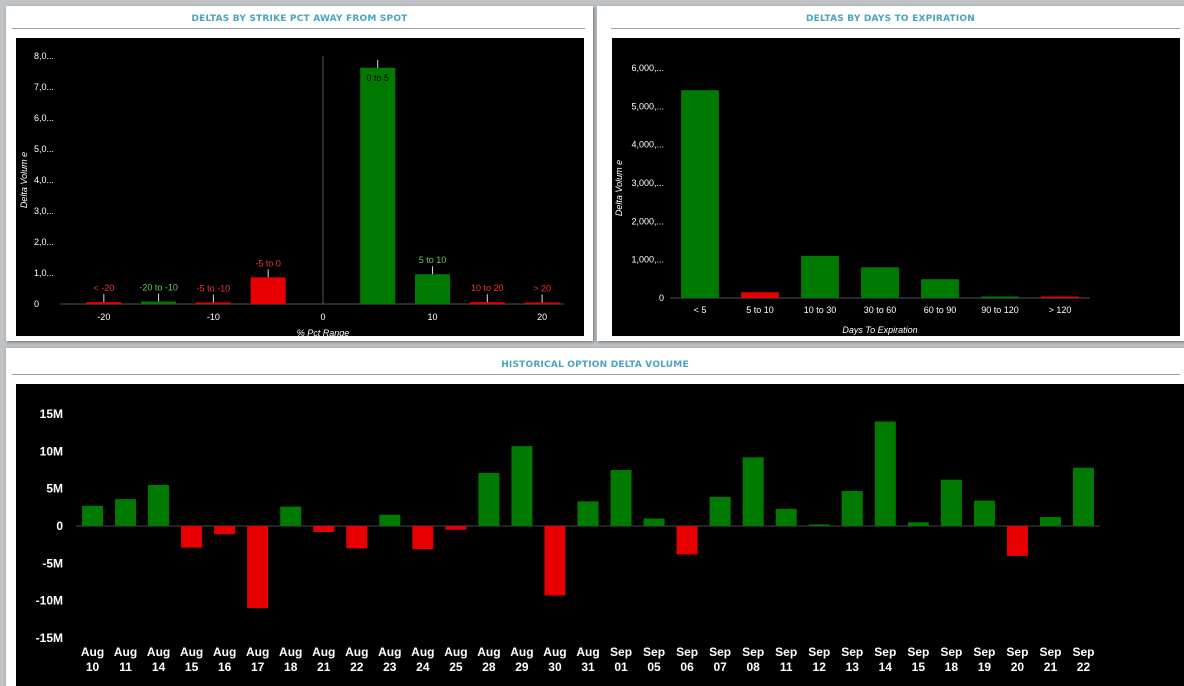 This screenshot has width=1184, height=686. Describe the element at coordinates (820, 310) in the screenshot. I see `days-x-tick-label: 10 to 30` at that location.